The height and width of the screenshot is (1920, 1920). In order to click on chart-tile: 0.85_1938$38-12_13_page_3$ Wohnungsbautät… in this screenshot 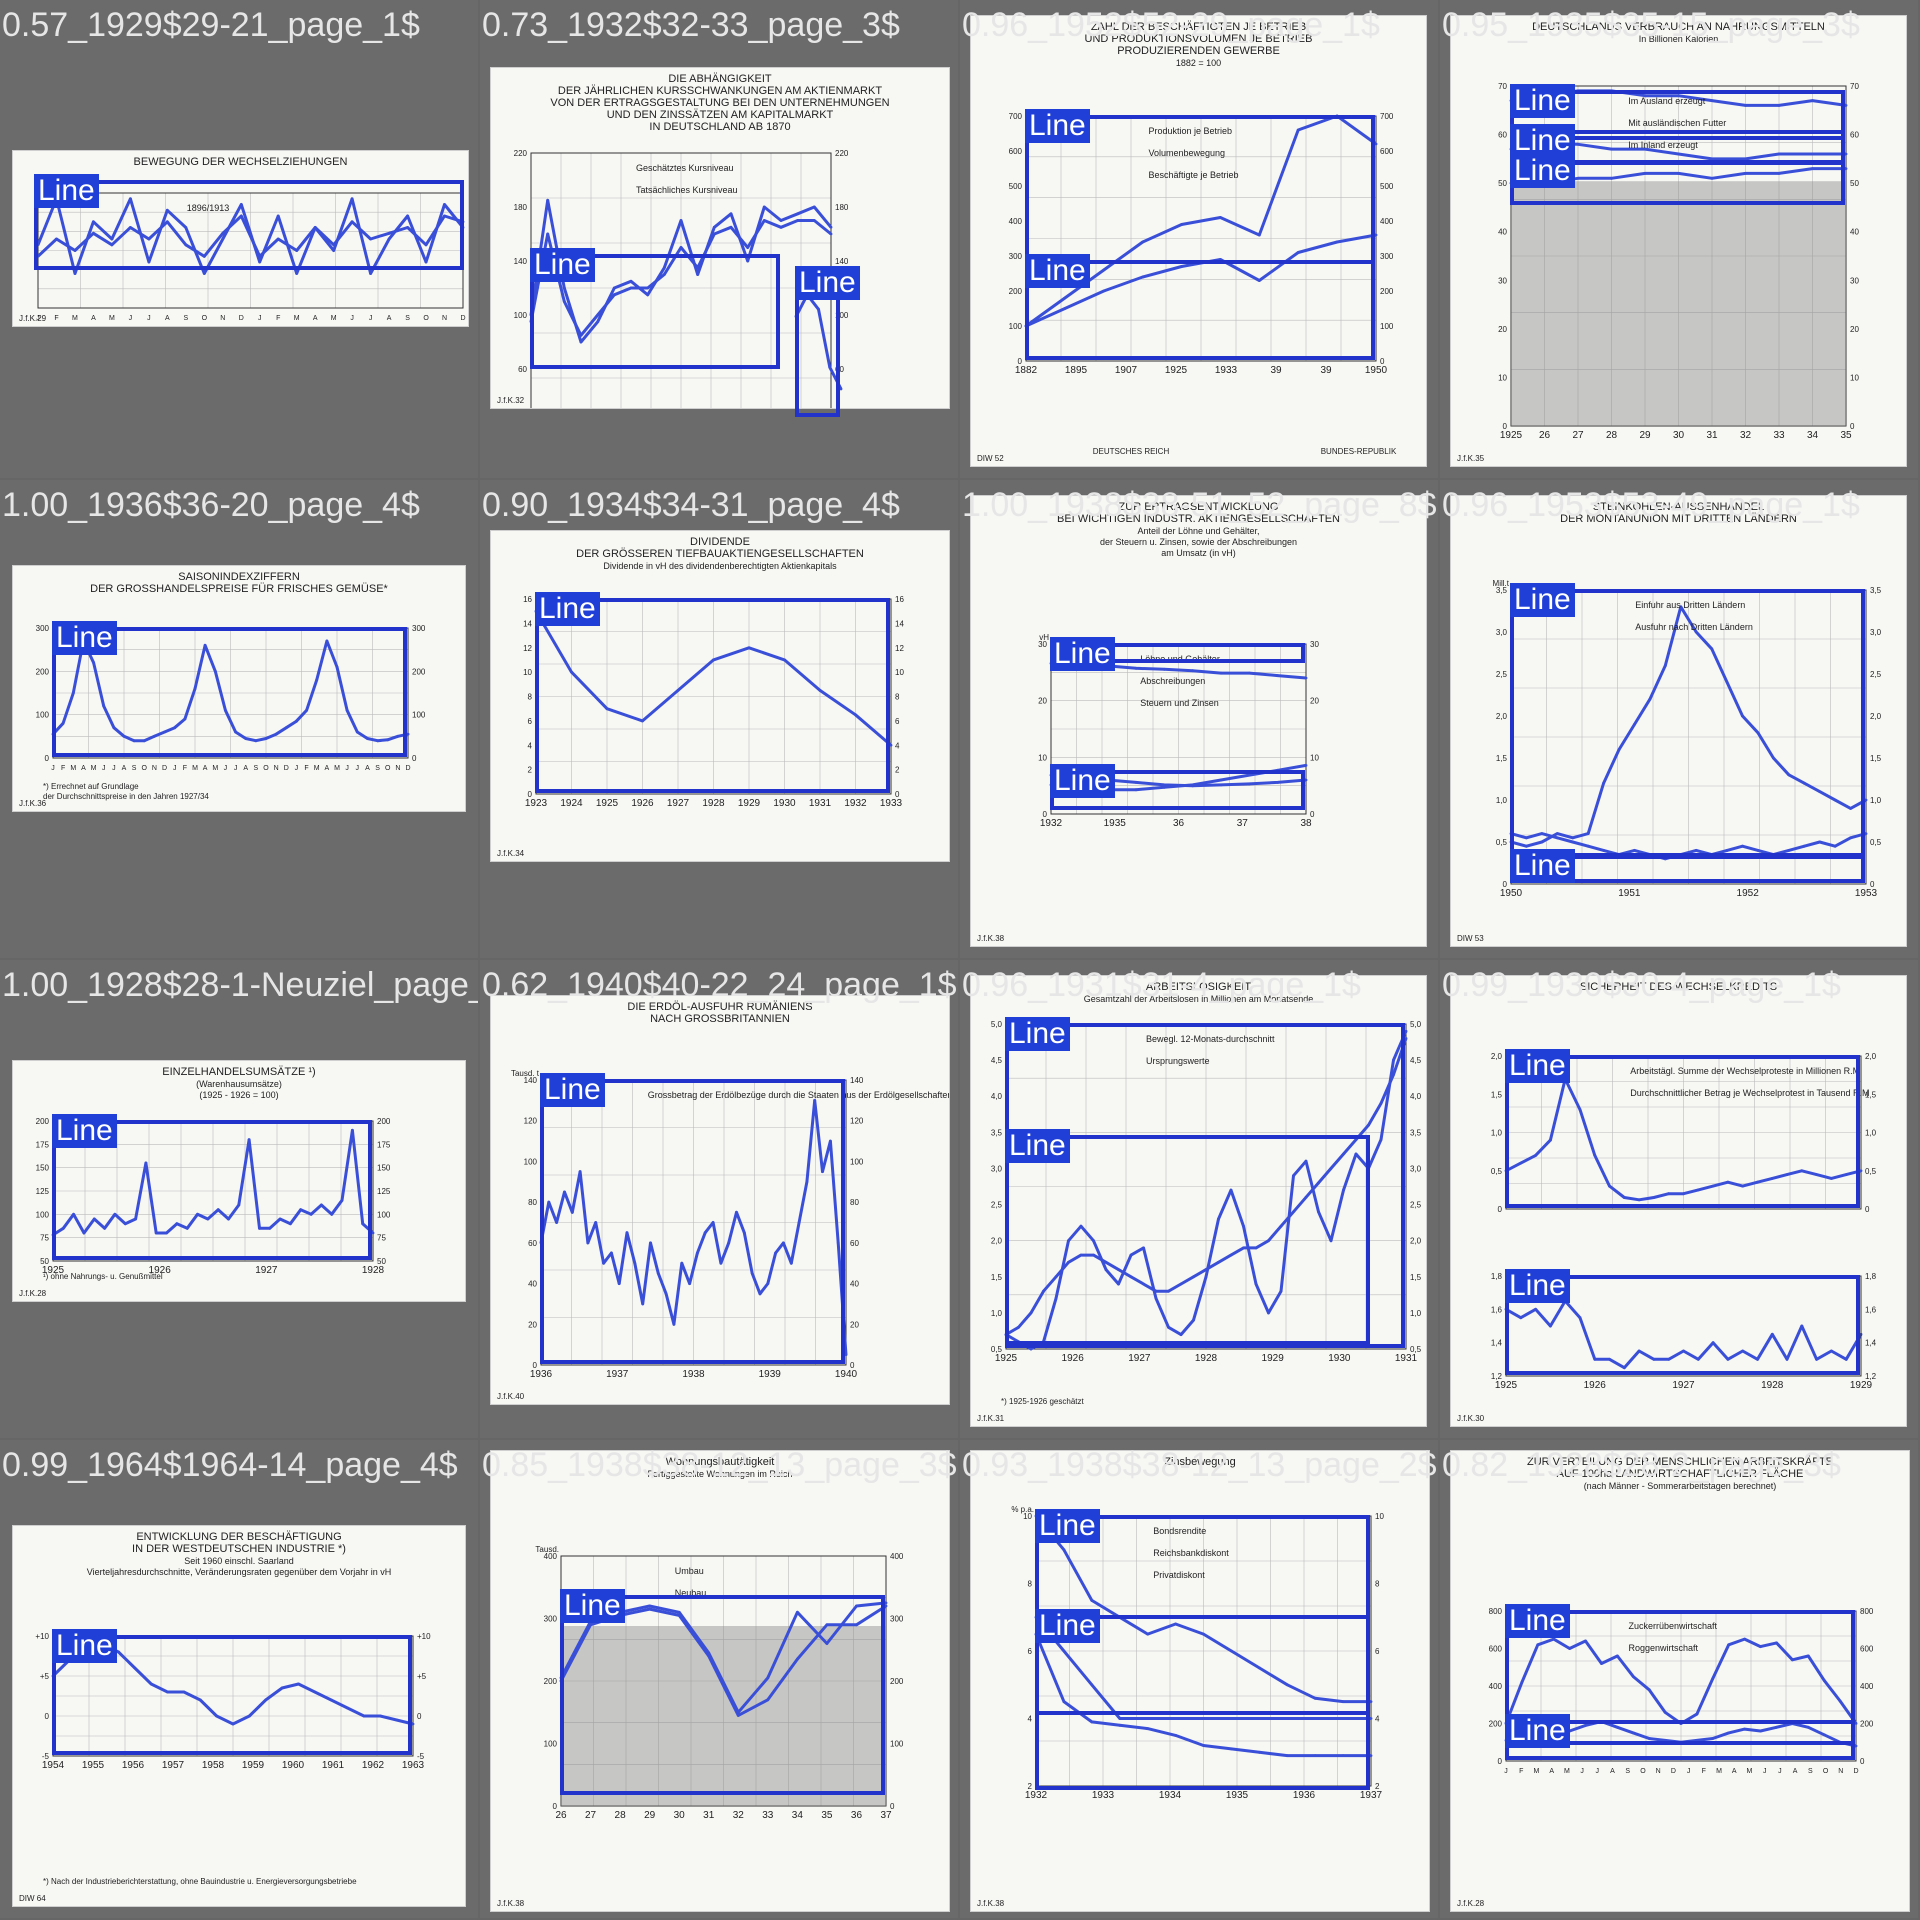, I will do `click(719, 1679)`.